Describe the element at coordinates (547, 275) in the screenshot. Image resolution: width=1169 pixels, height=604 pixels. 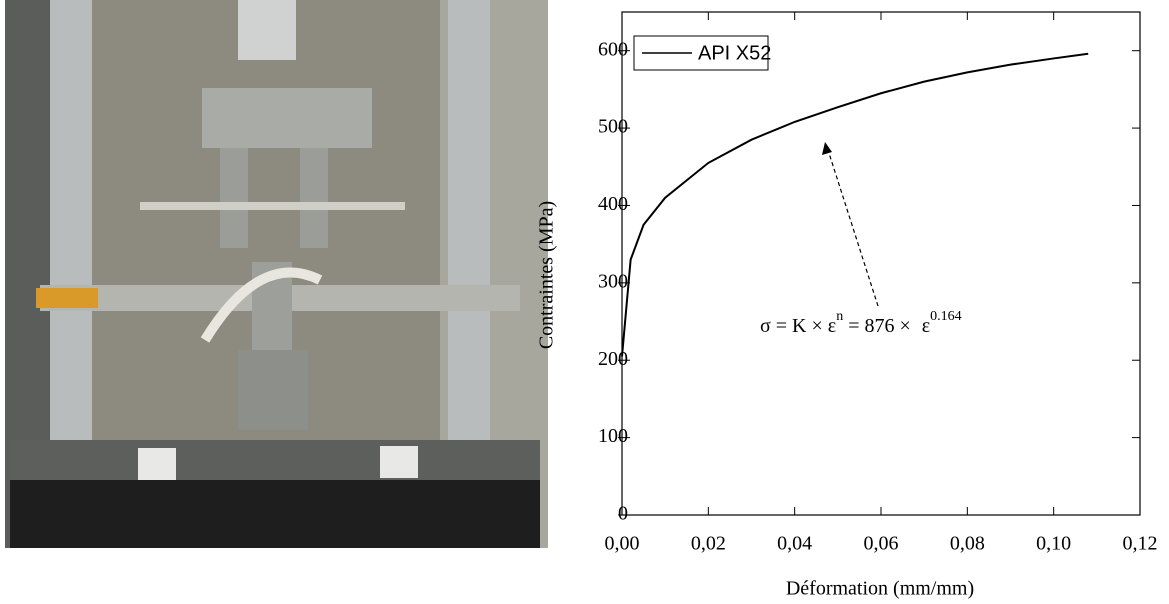
I see `y-axis-label: Contraintes (MPa)` at that location.